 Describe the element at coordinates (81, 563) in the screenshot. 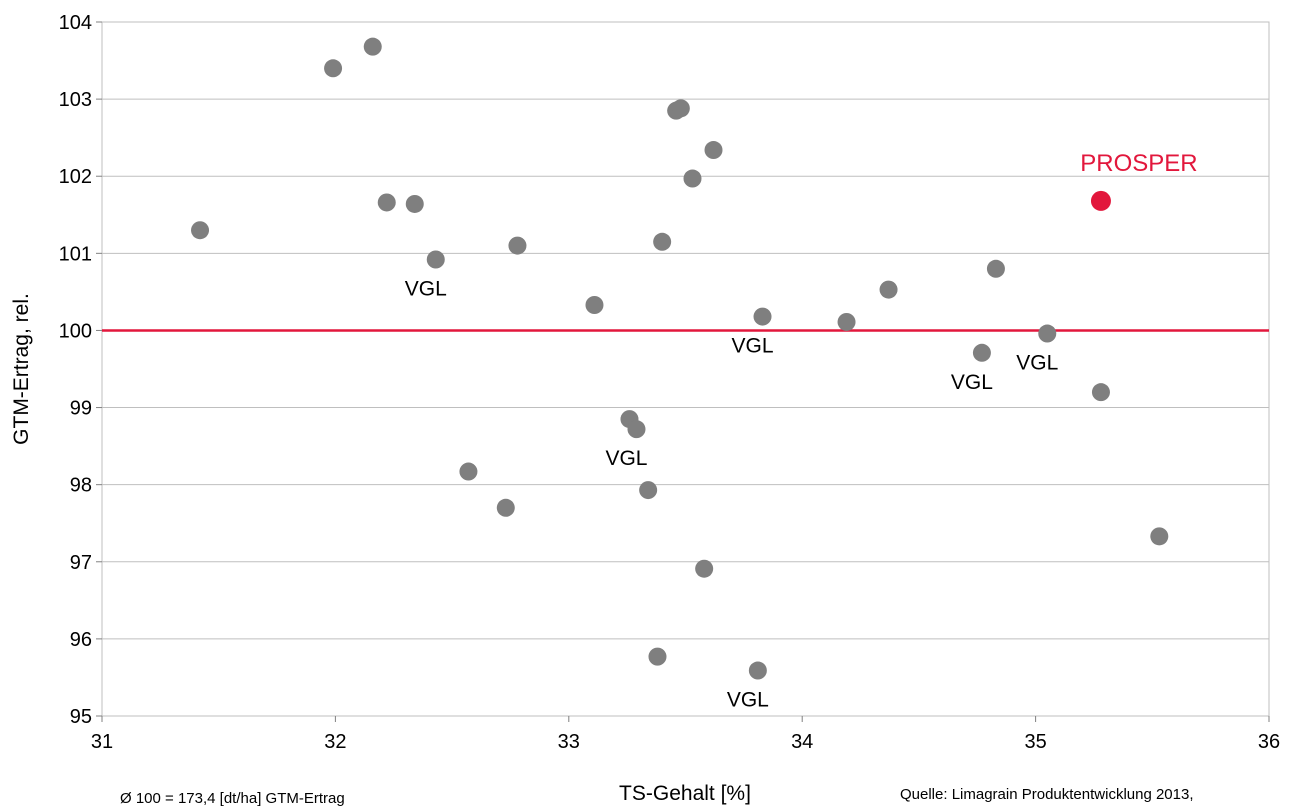

I see `y-tick-label: 97` at that location.